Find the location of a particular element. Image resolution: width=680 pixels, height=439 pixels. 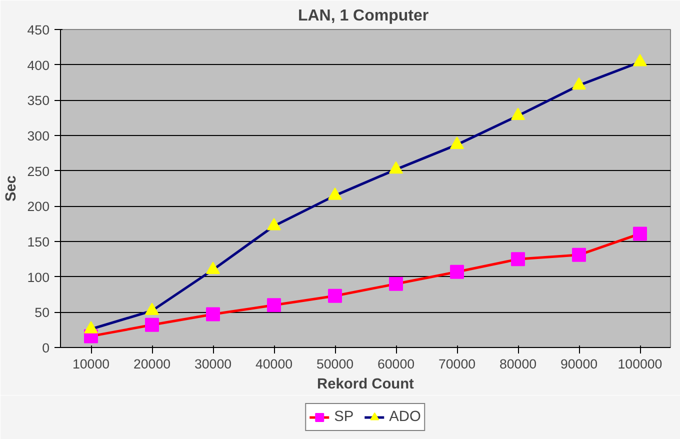

y-tick-label: 250 is located at coordinates (38, 171).